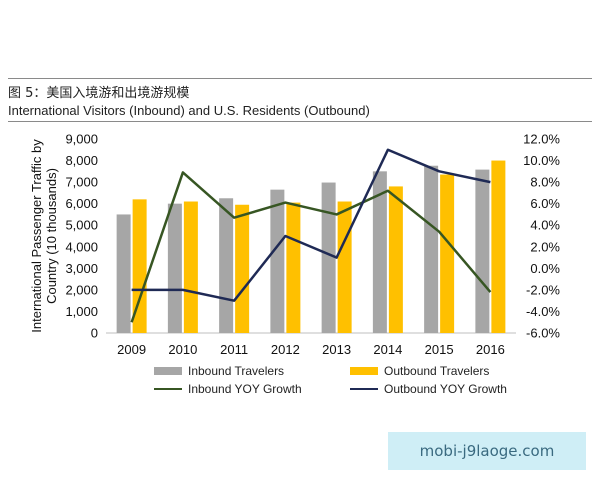 The height and width of the screenshot is (480, 600). Describe the element at coordinates (364, 389) in the screenshot. I see `legend-swatch-outbound-yoy` at that location.